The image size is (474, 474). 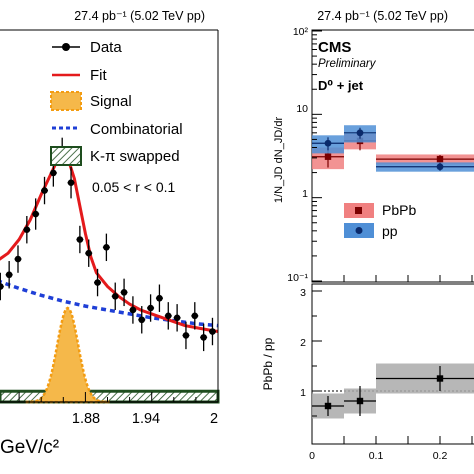 I want to click on legend-label: Signal, so click(x=111, y=101).